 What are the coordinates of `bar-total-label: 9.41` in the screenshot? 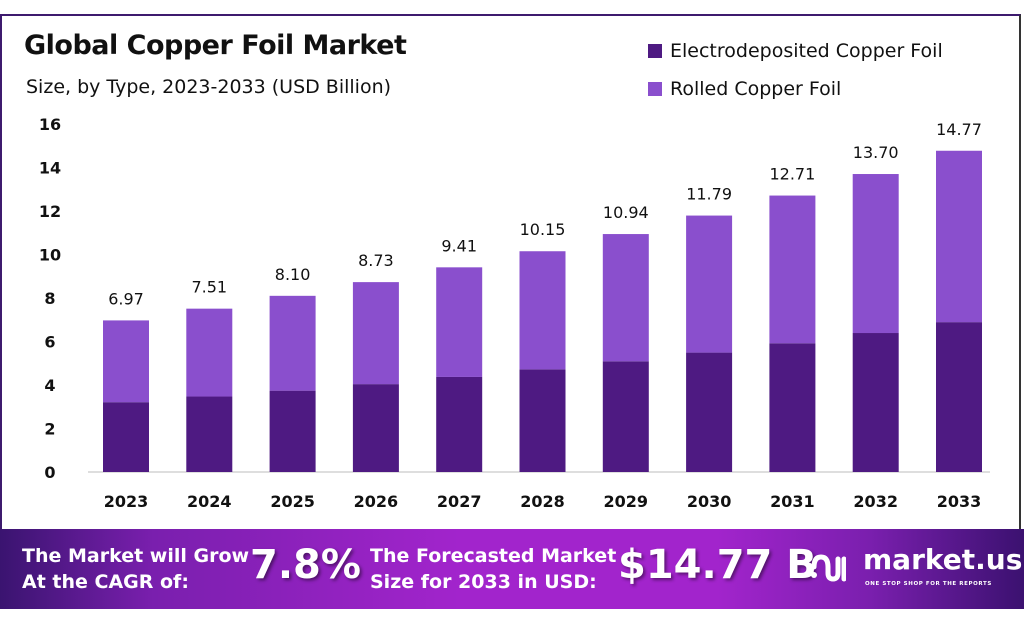 It's located at (459, 245).